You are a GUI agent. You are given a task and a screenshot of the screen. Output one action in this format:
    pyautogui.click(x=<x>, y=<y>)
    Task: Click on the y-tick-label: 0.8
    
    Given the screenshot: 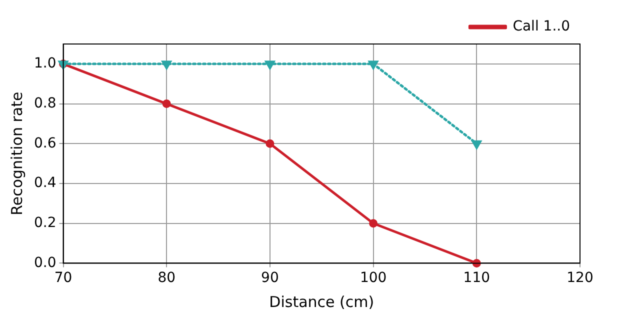 What is the action you would take?
    pyautogui.click(x=45, y=103)
    